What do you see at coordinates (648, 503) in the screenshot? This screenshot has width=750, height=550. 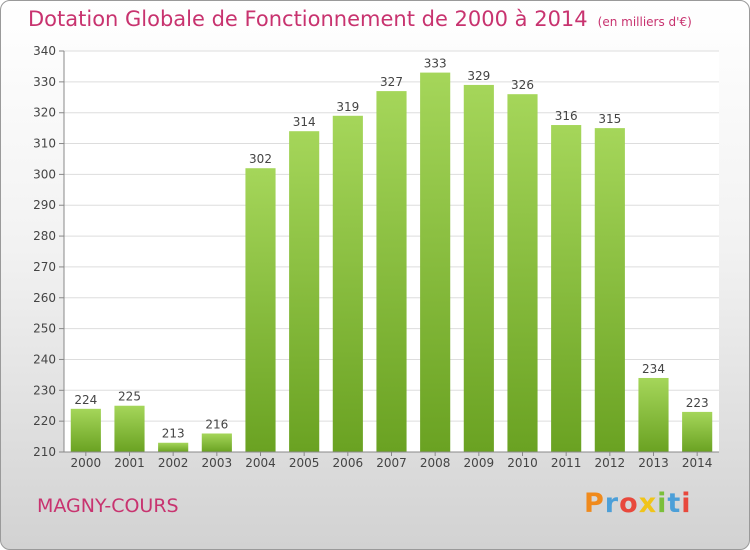 I see `logo-letter: x` at bounding box center [648, 503].